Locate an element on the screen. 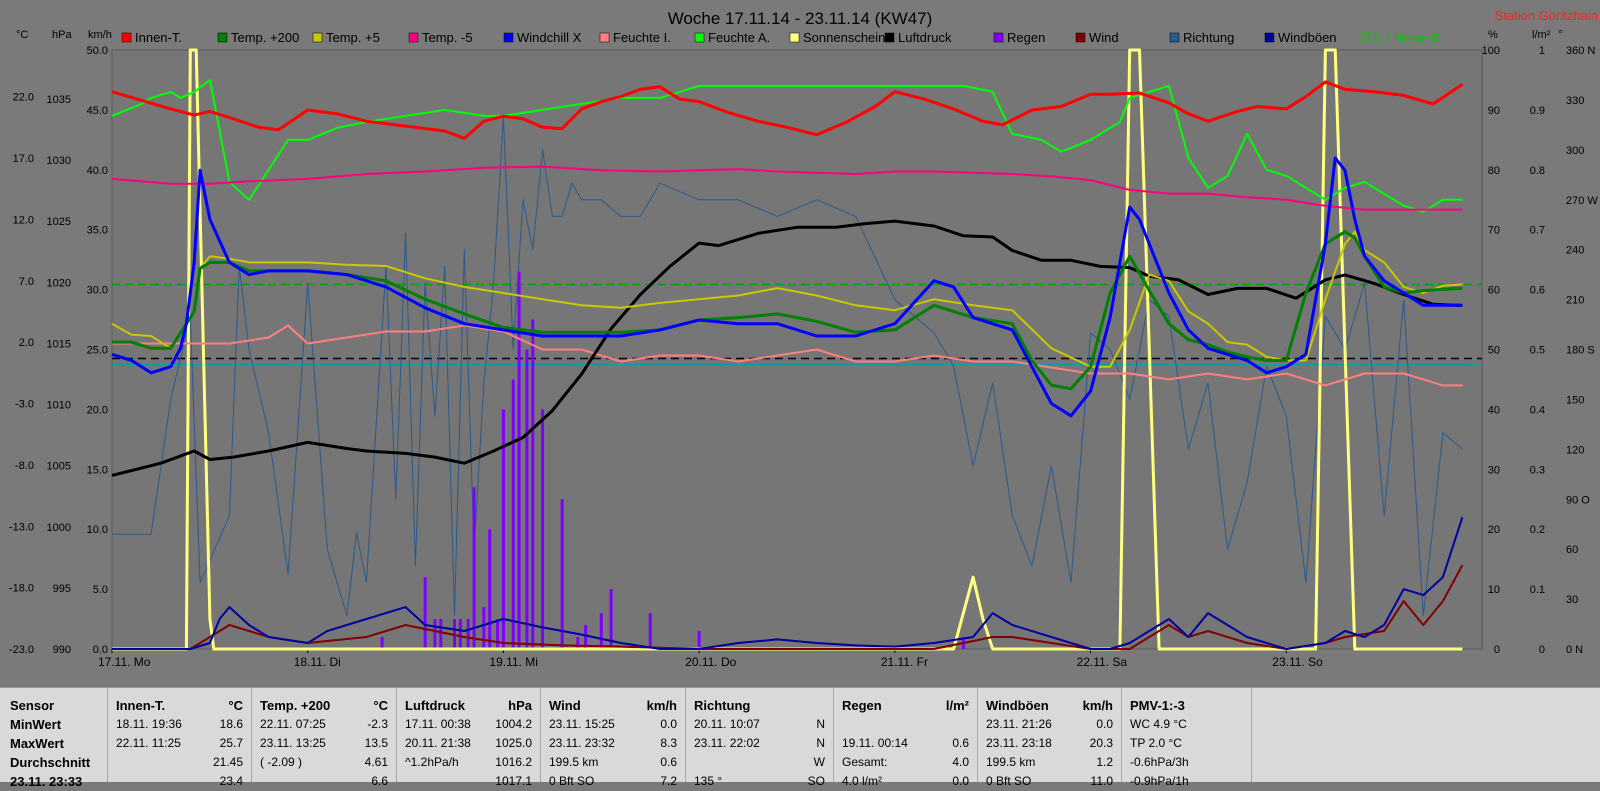  stats-cell-time: 199.5 km is located at coordinates (1011, 762).